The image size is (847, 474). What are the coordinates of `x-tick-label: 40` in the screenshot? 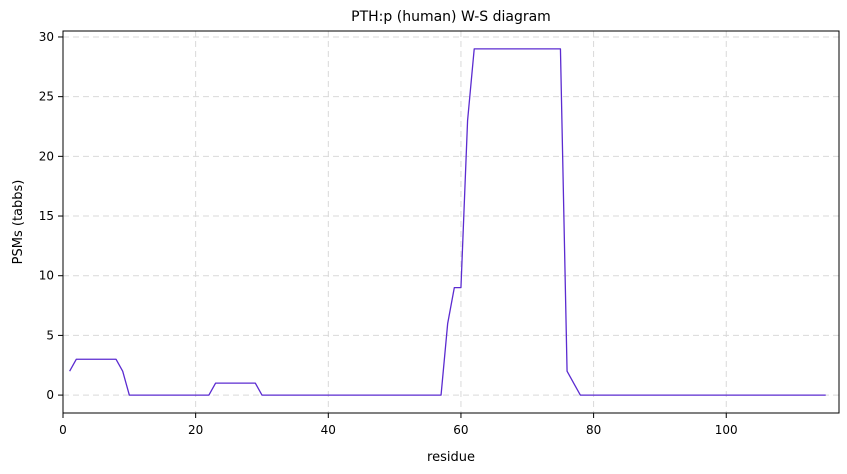 It's located at (328, 430).